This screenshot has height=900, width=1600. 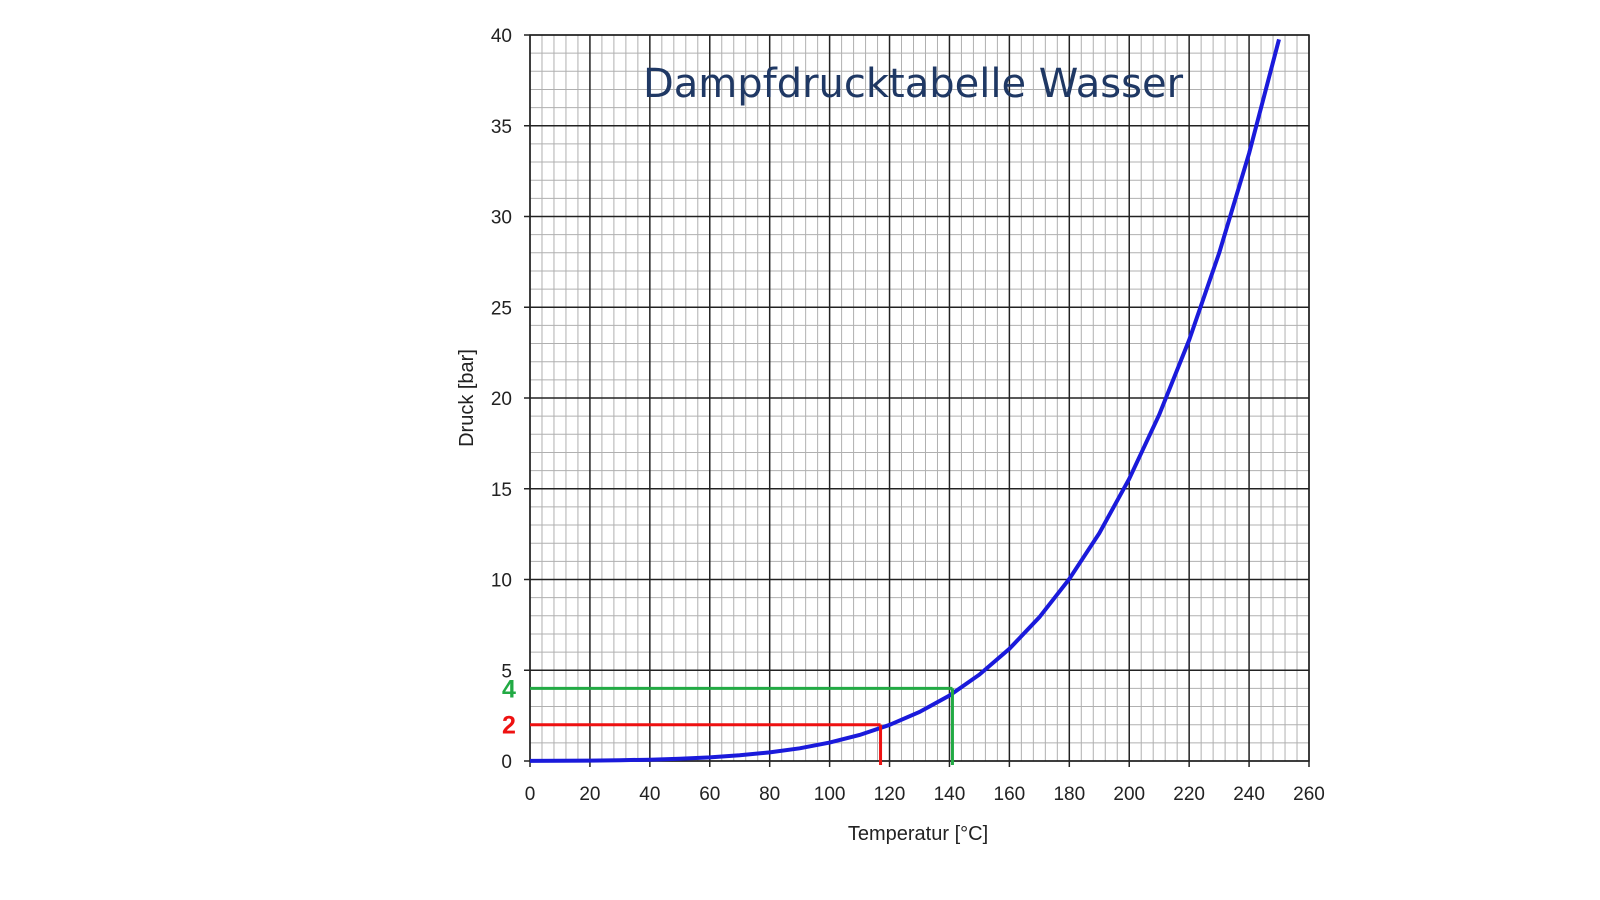 I want to click on x-tick-label: 180, so click(x=1069, y=794).